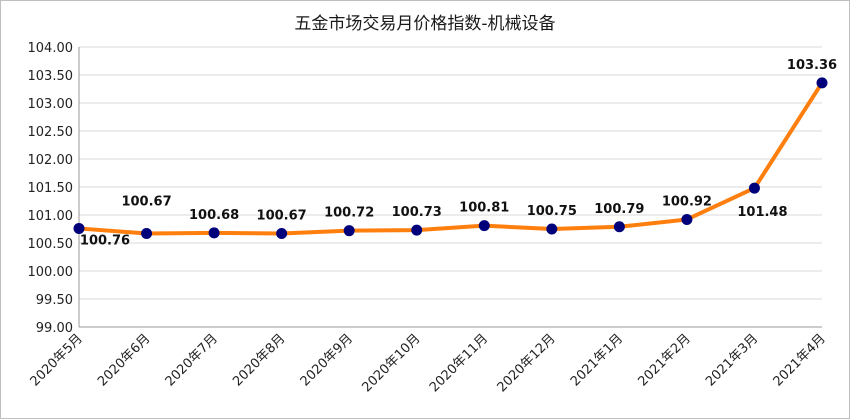 The width and height of the screenshot is (850, 419). Describe the element at coordinates (484, 208) in the screenshot. I see `data-label: 100.81` at that location.